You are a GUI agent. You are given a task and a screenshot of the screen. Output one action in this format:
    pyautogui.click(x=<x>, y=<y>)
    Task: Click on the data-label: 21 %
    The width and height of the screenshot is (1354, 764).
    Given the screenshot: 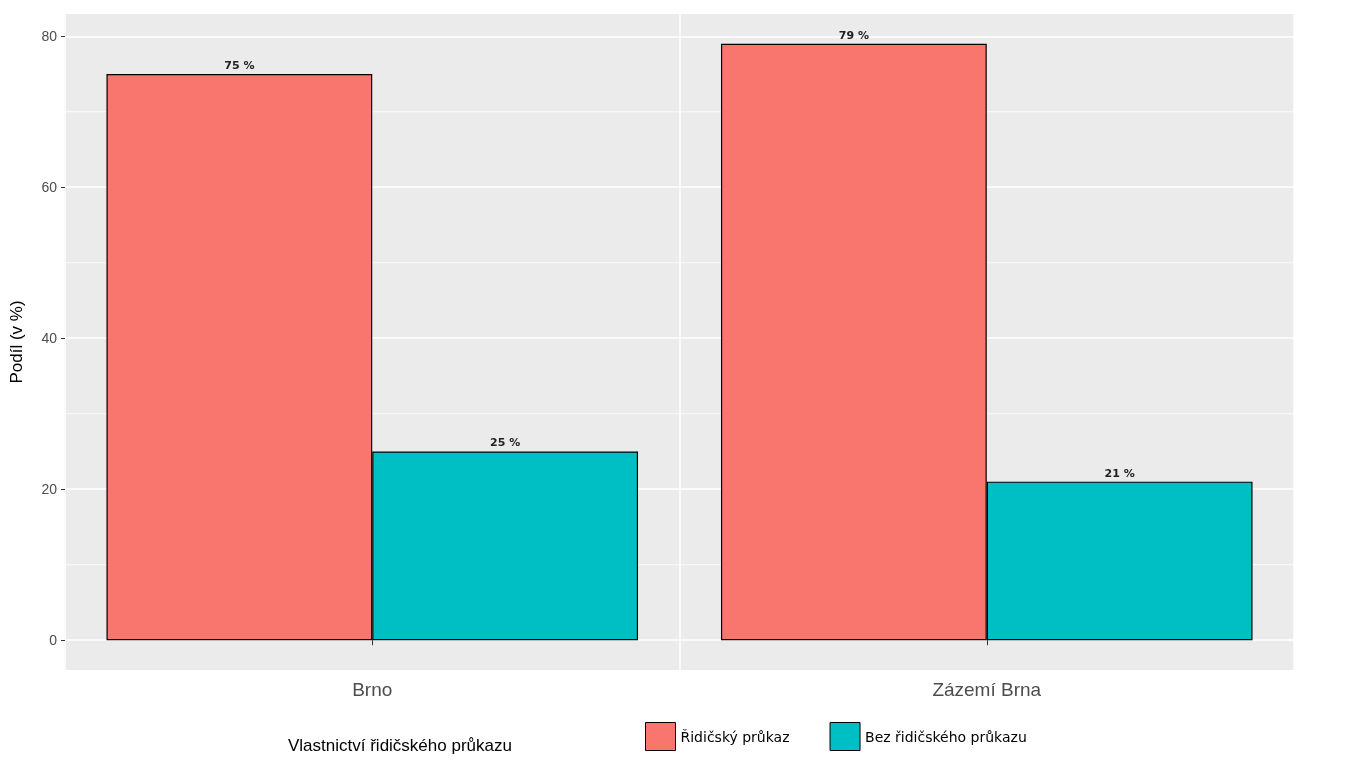 What is the action you would take?
    pyautogui.click(x=1119, y=473)
    